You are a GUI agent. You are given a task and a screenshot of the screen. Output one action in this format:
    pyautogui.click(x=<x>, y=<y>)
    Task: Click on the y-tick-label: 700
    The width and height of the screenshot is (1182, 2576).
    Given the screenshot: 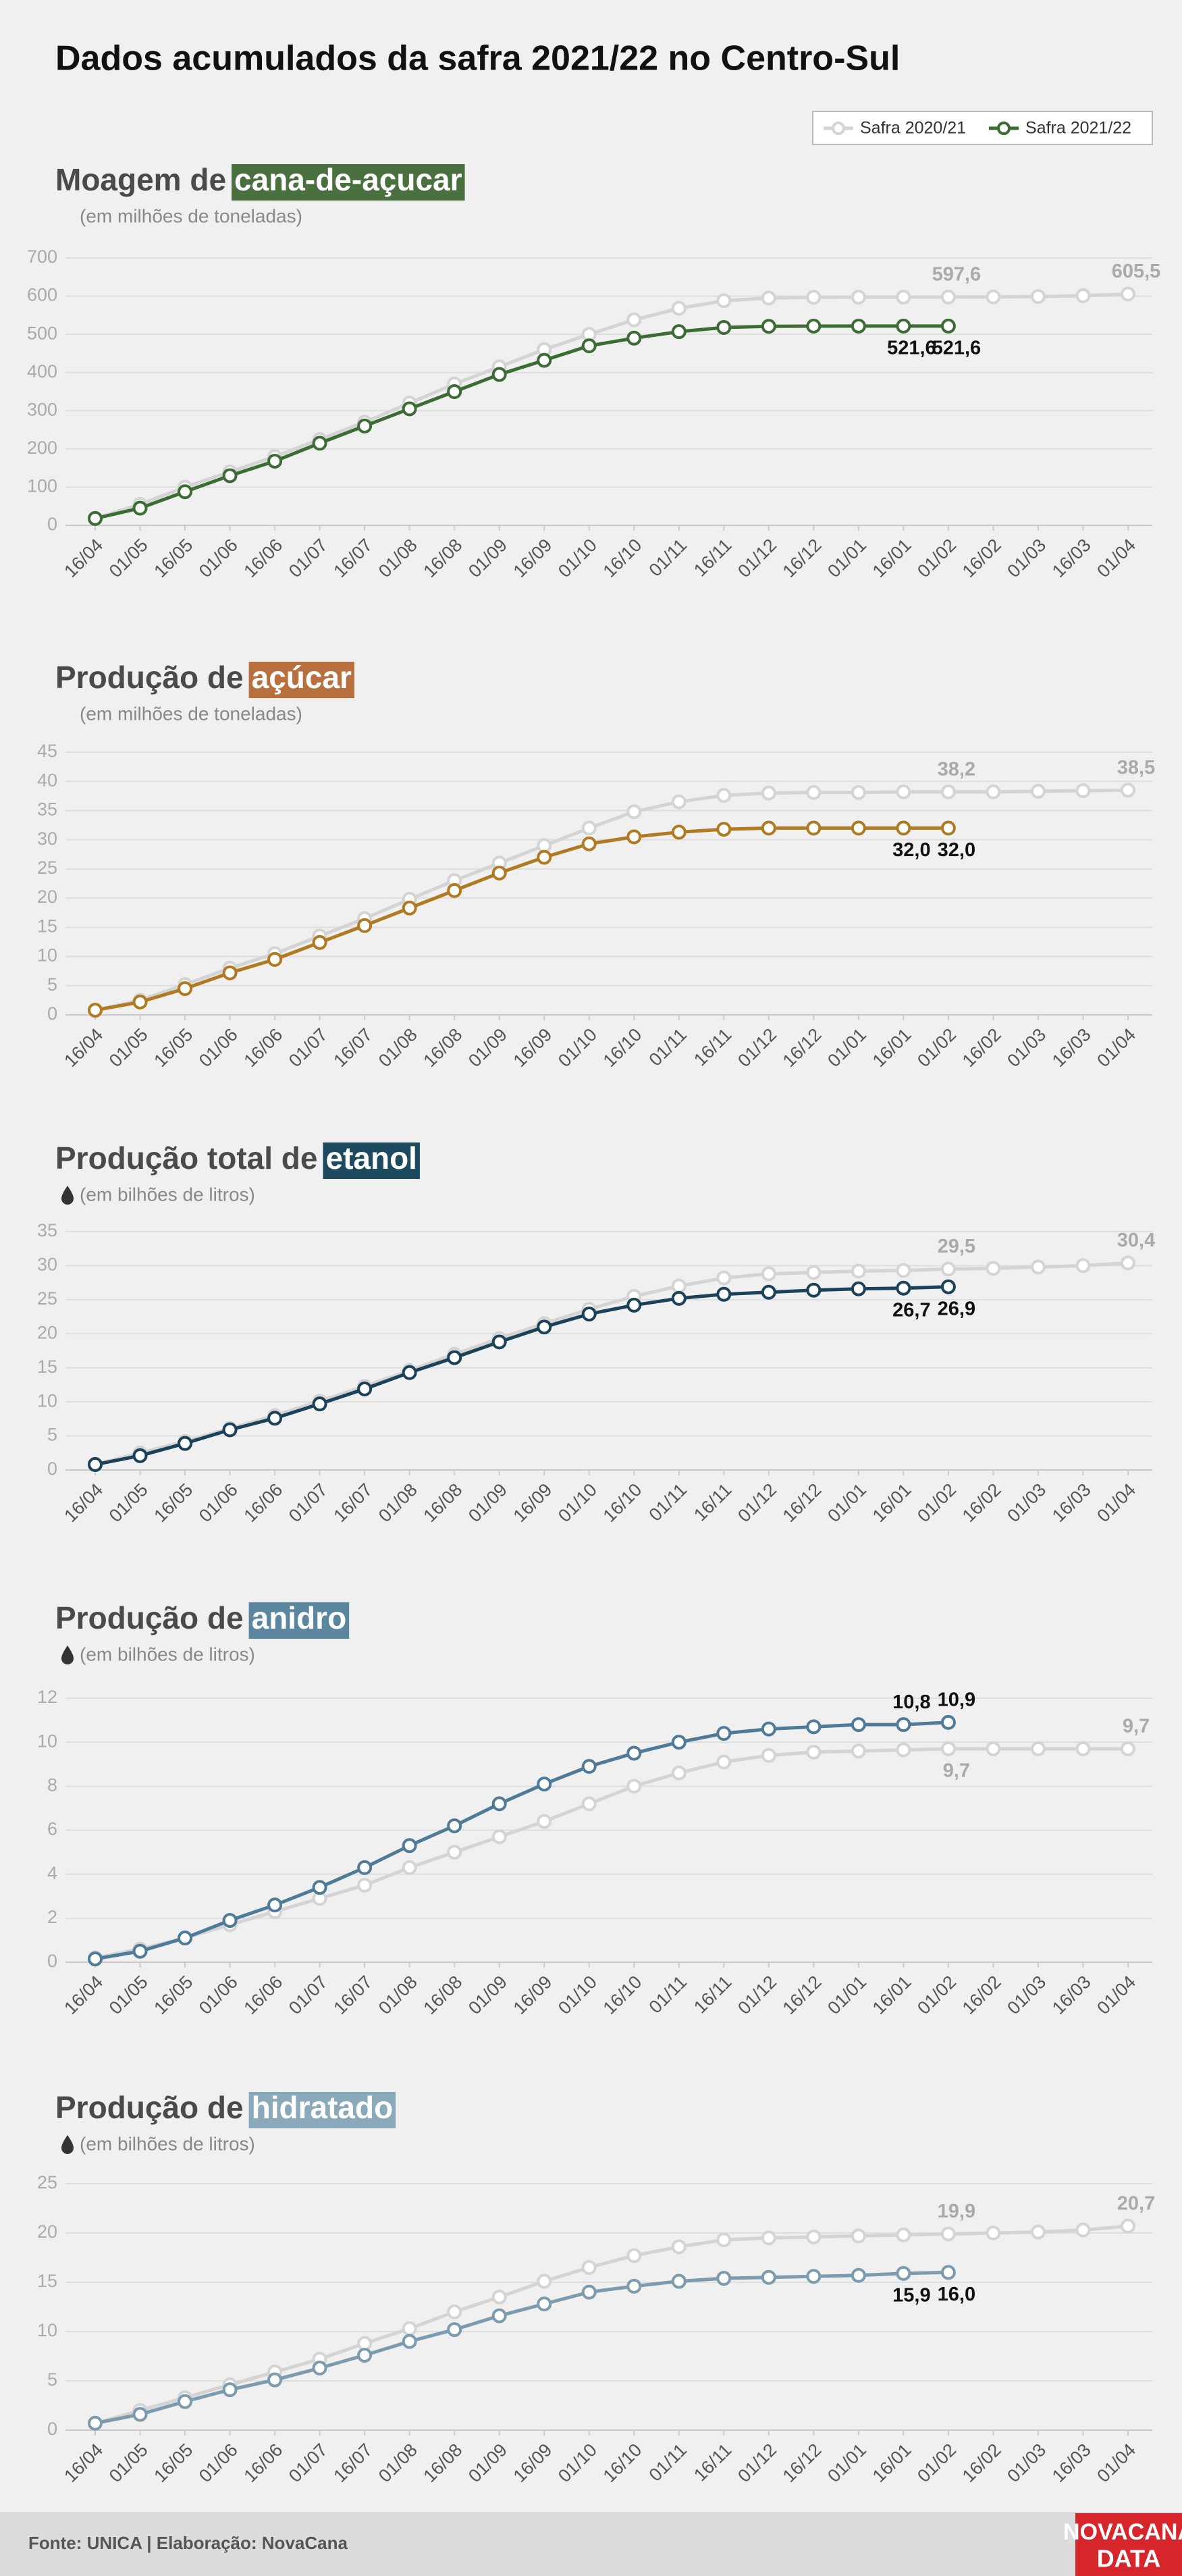 What is the action you would take?
    pyautogui.click(x=42, y=256)
    